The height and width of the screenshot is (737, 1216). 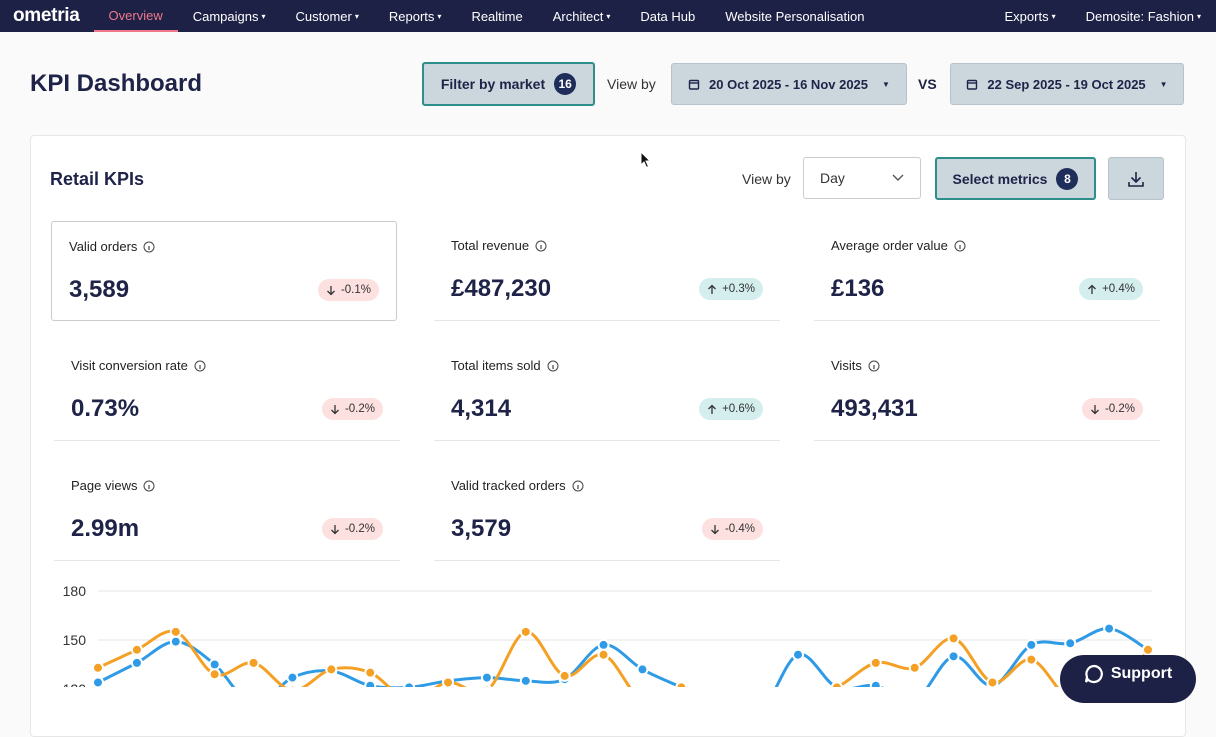 What do you see at coordinates (496, 16) in the screenshot?
I see `nav-item: Realtime` at bounding box center [496, 16].